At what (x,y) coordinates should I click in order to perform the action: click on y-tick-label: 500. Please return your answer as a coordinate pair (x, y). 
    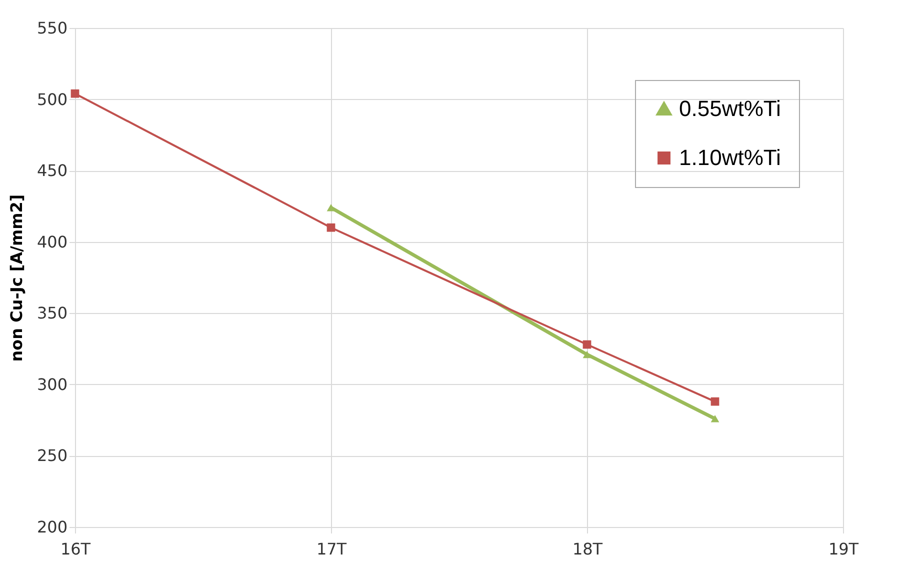
    Looking at the image, I should click on (52, 99).